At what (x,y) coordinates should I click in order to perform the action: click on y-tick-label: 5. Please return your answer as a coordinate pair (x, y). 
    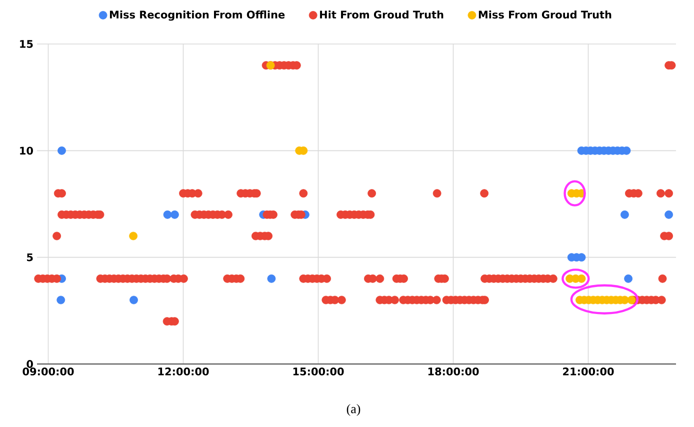
    Looking at the image, I should click on (30, 257).